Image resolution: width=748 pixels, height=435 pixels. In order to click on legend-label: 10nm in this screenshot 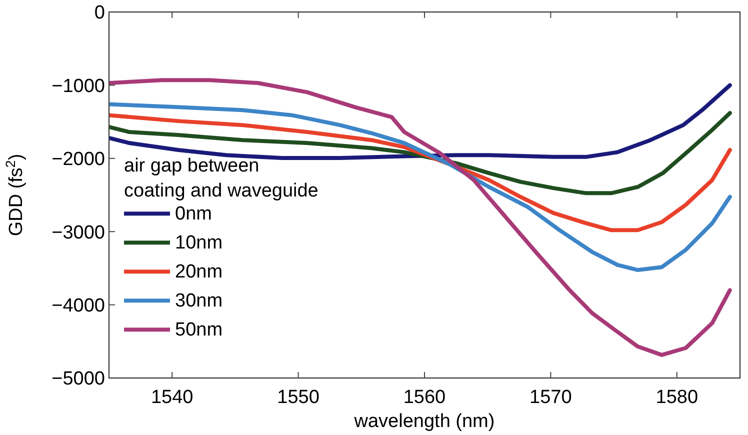, I will do `click(199, 243)`.